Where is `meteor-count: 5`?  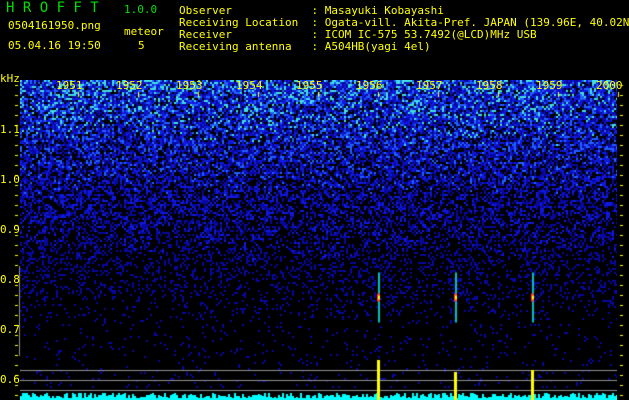 meteor-count: 5 is located at coordinates (141, 45).